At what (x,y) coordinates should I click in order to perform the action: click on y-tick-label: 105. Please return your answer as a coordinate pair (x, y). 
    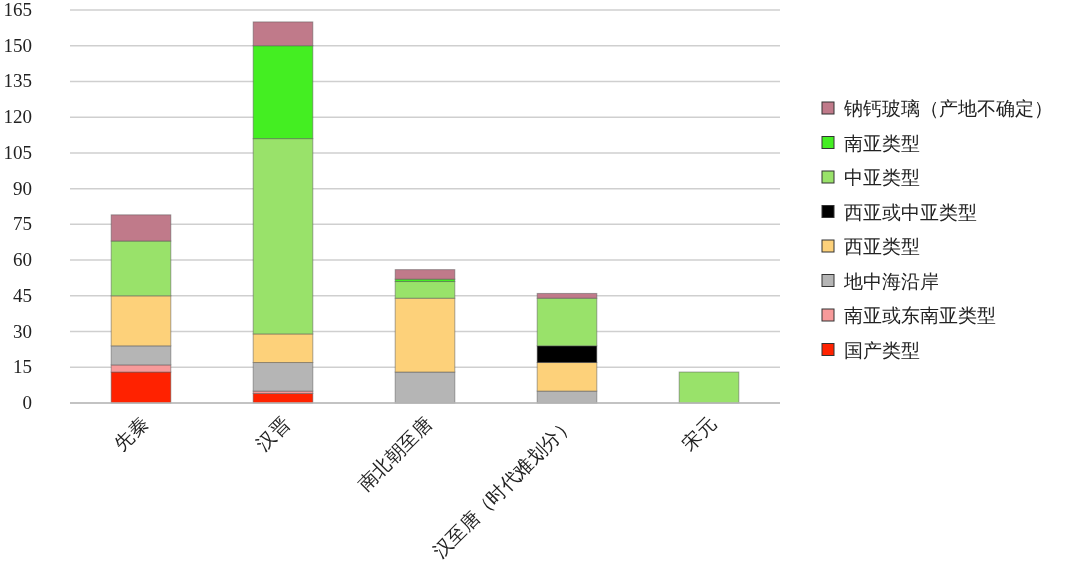
    Looking at the image, I should click on (17, 152).